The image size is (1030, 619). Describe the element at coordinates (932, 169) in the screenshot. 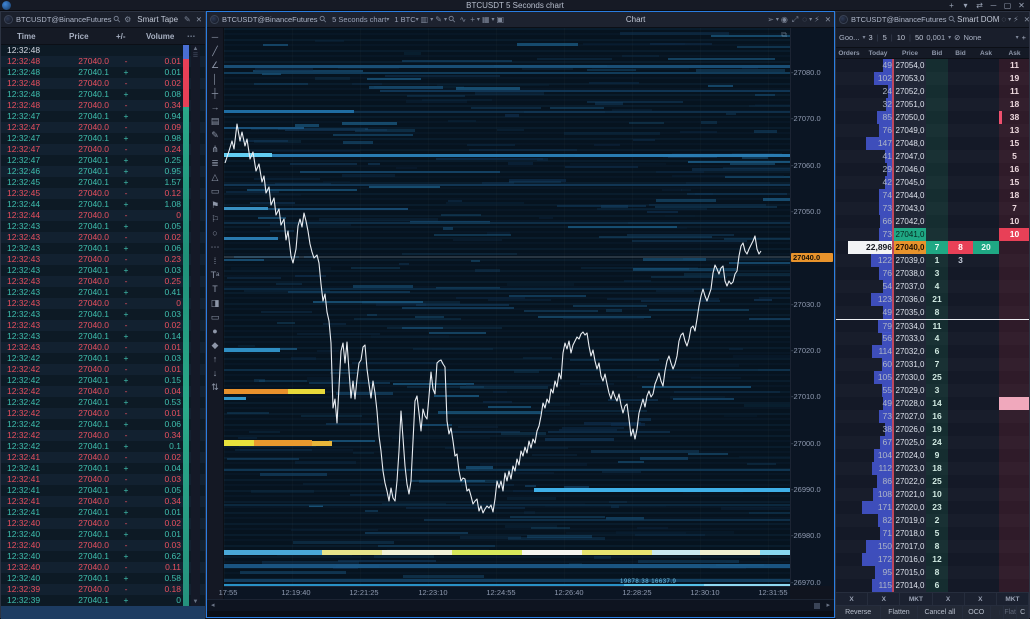

I see `dom-price-row: 29 27046,0 16` at that location.